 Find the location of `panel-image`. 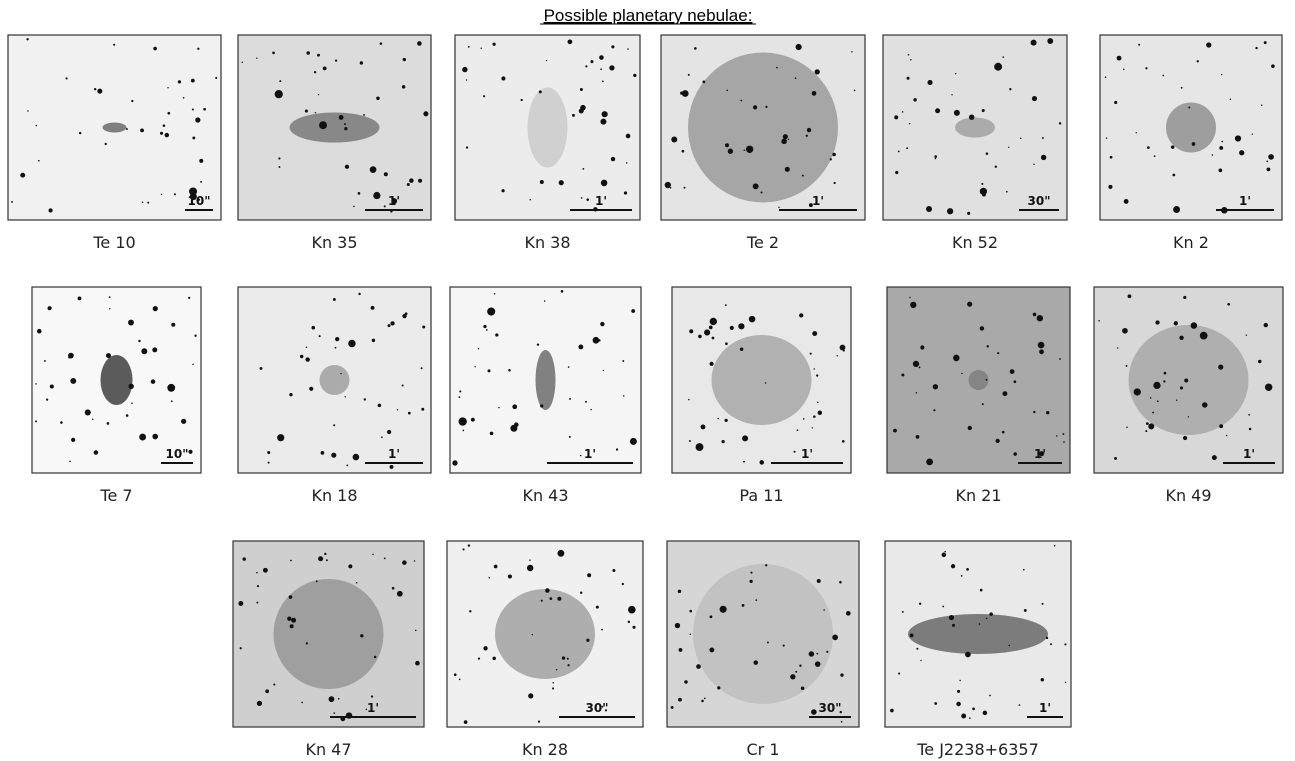

panel-image is located at coordinates (763, 634).